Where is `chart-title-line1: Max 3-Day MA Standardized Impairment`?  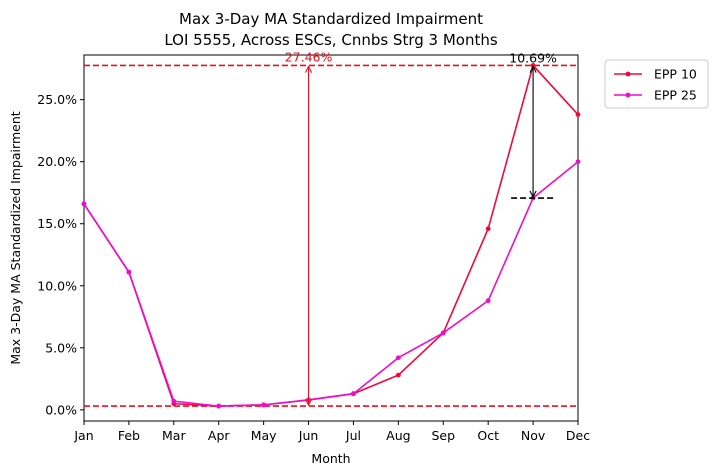 chart-title-line1: Max 3-Day MA Standardized Impairment is located at coordinates (331, 19).